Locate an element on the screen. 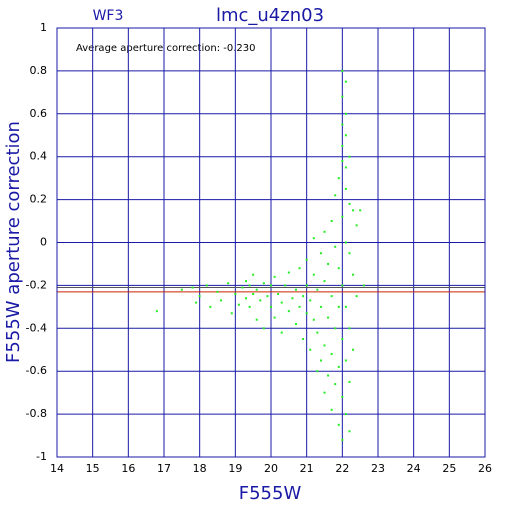 The width and height of the screenshot is (512, 512). x-tick-label: 17 is located at coordinates (164, 468).